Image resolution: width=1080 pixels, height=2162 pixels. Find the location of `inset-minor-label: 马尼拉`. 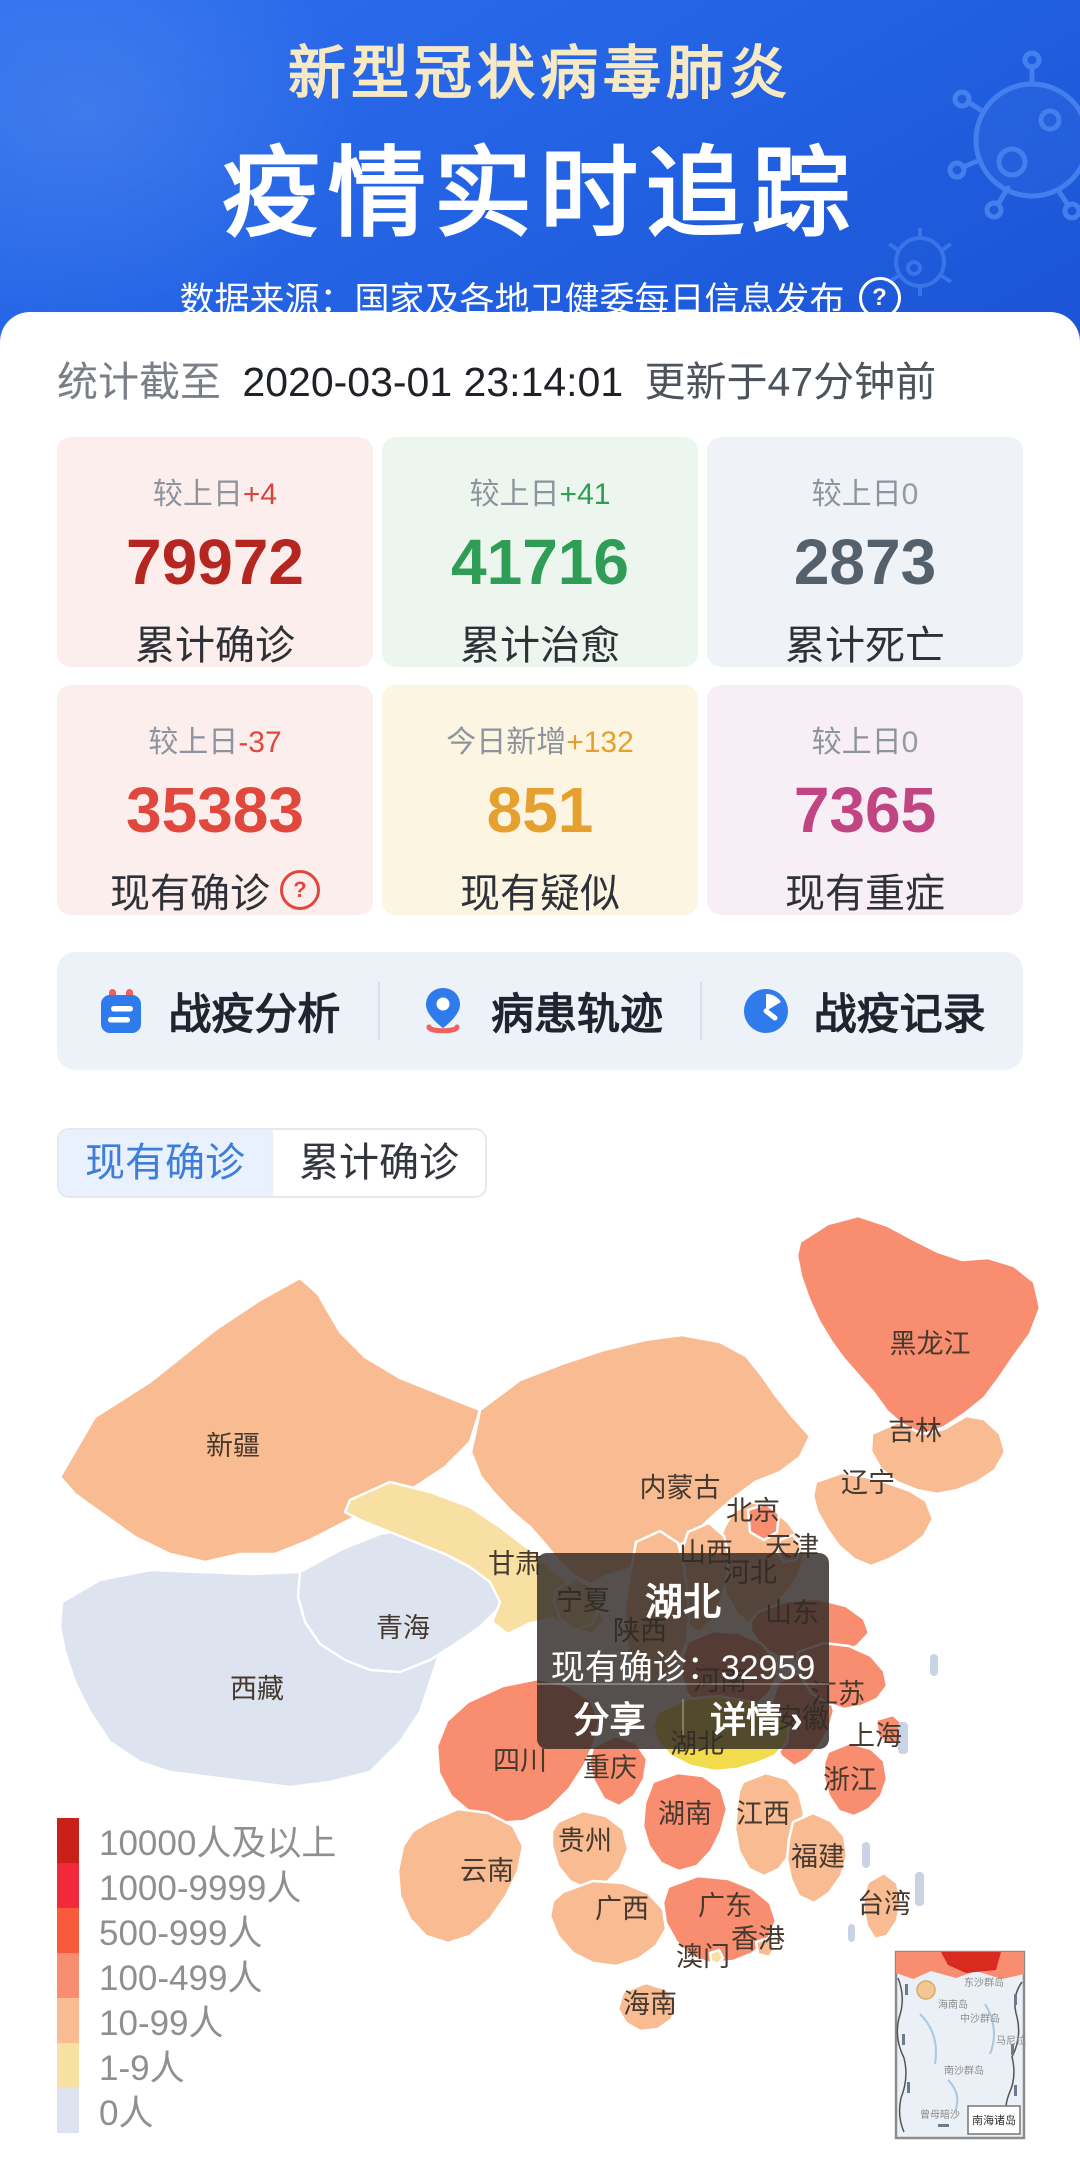

inset-minor-label: 马尼拉 is located at coordinates (1011, 2040).